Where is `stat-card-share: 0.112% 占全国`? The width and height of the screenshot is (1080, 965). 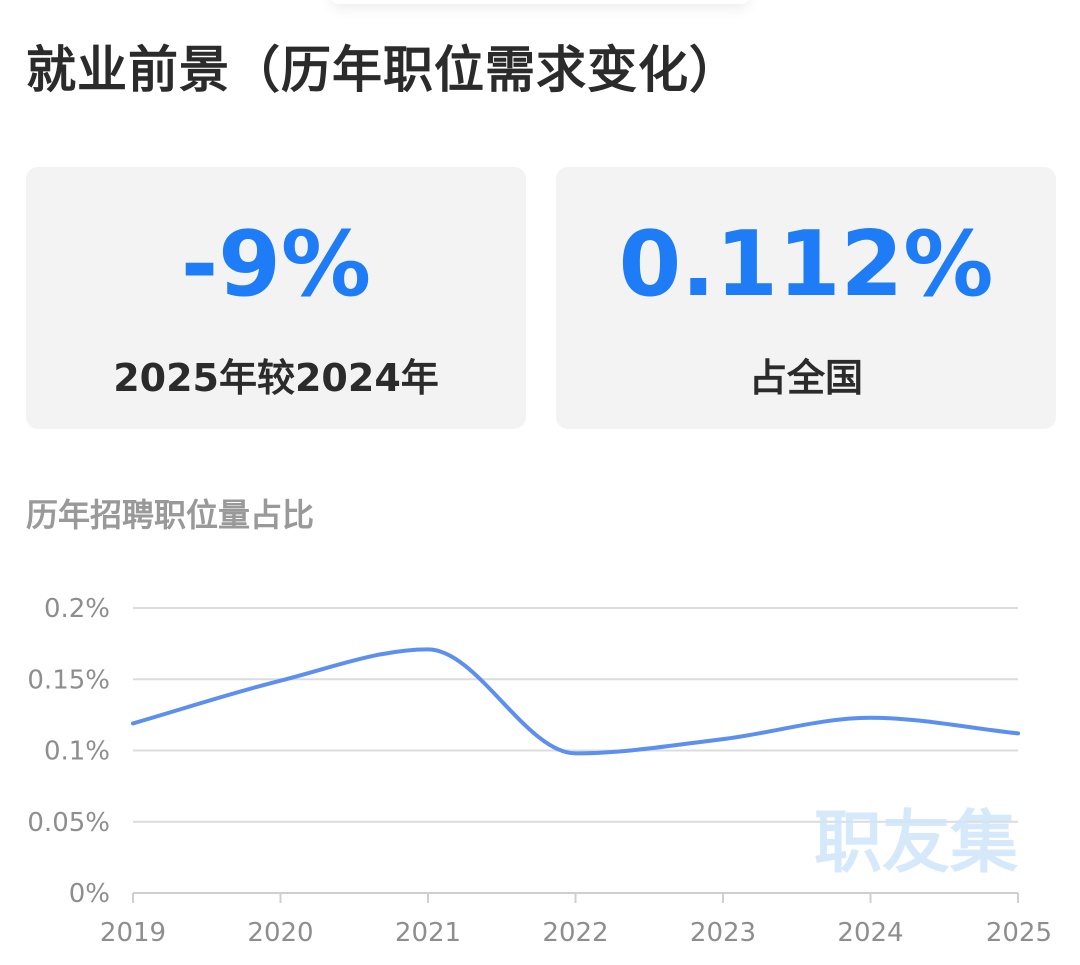 stat-card-share: 0.112% 占全国 is located at coordinates (806, 298).